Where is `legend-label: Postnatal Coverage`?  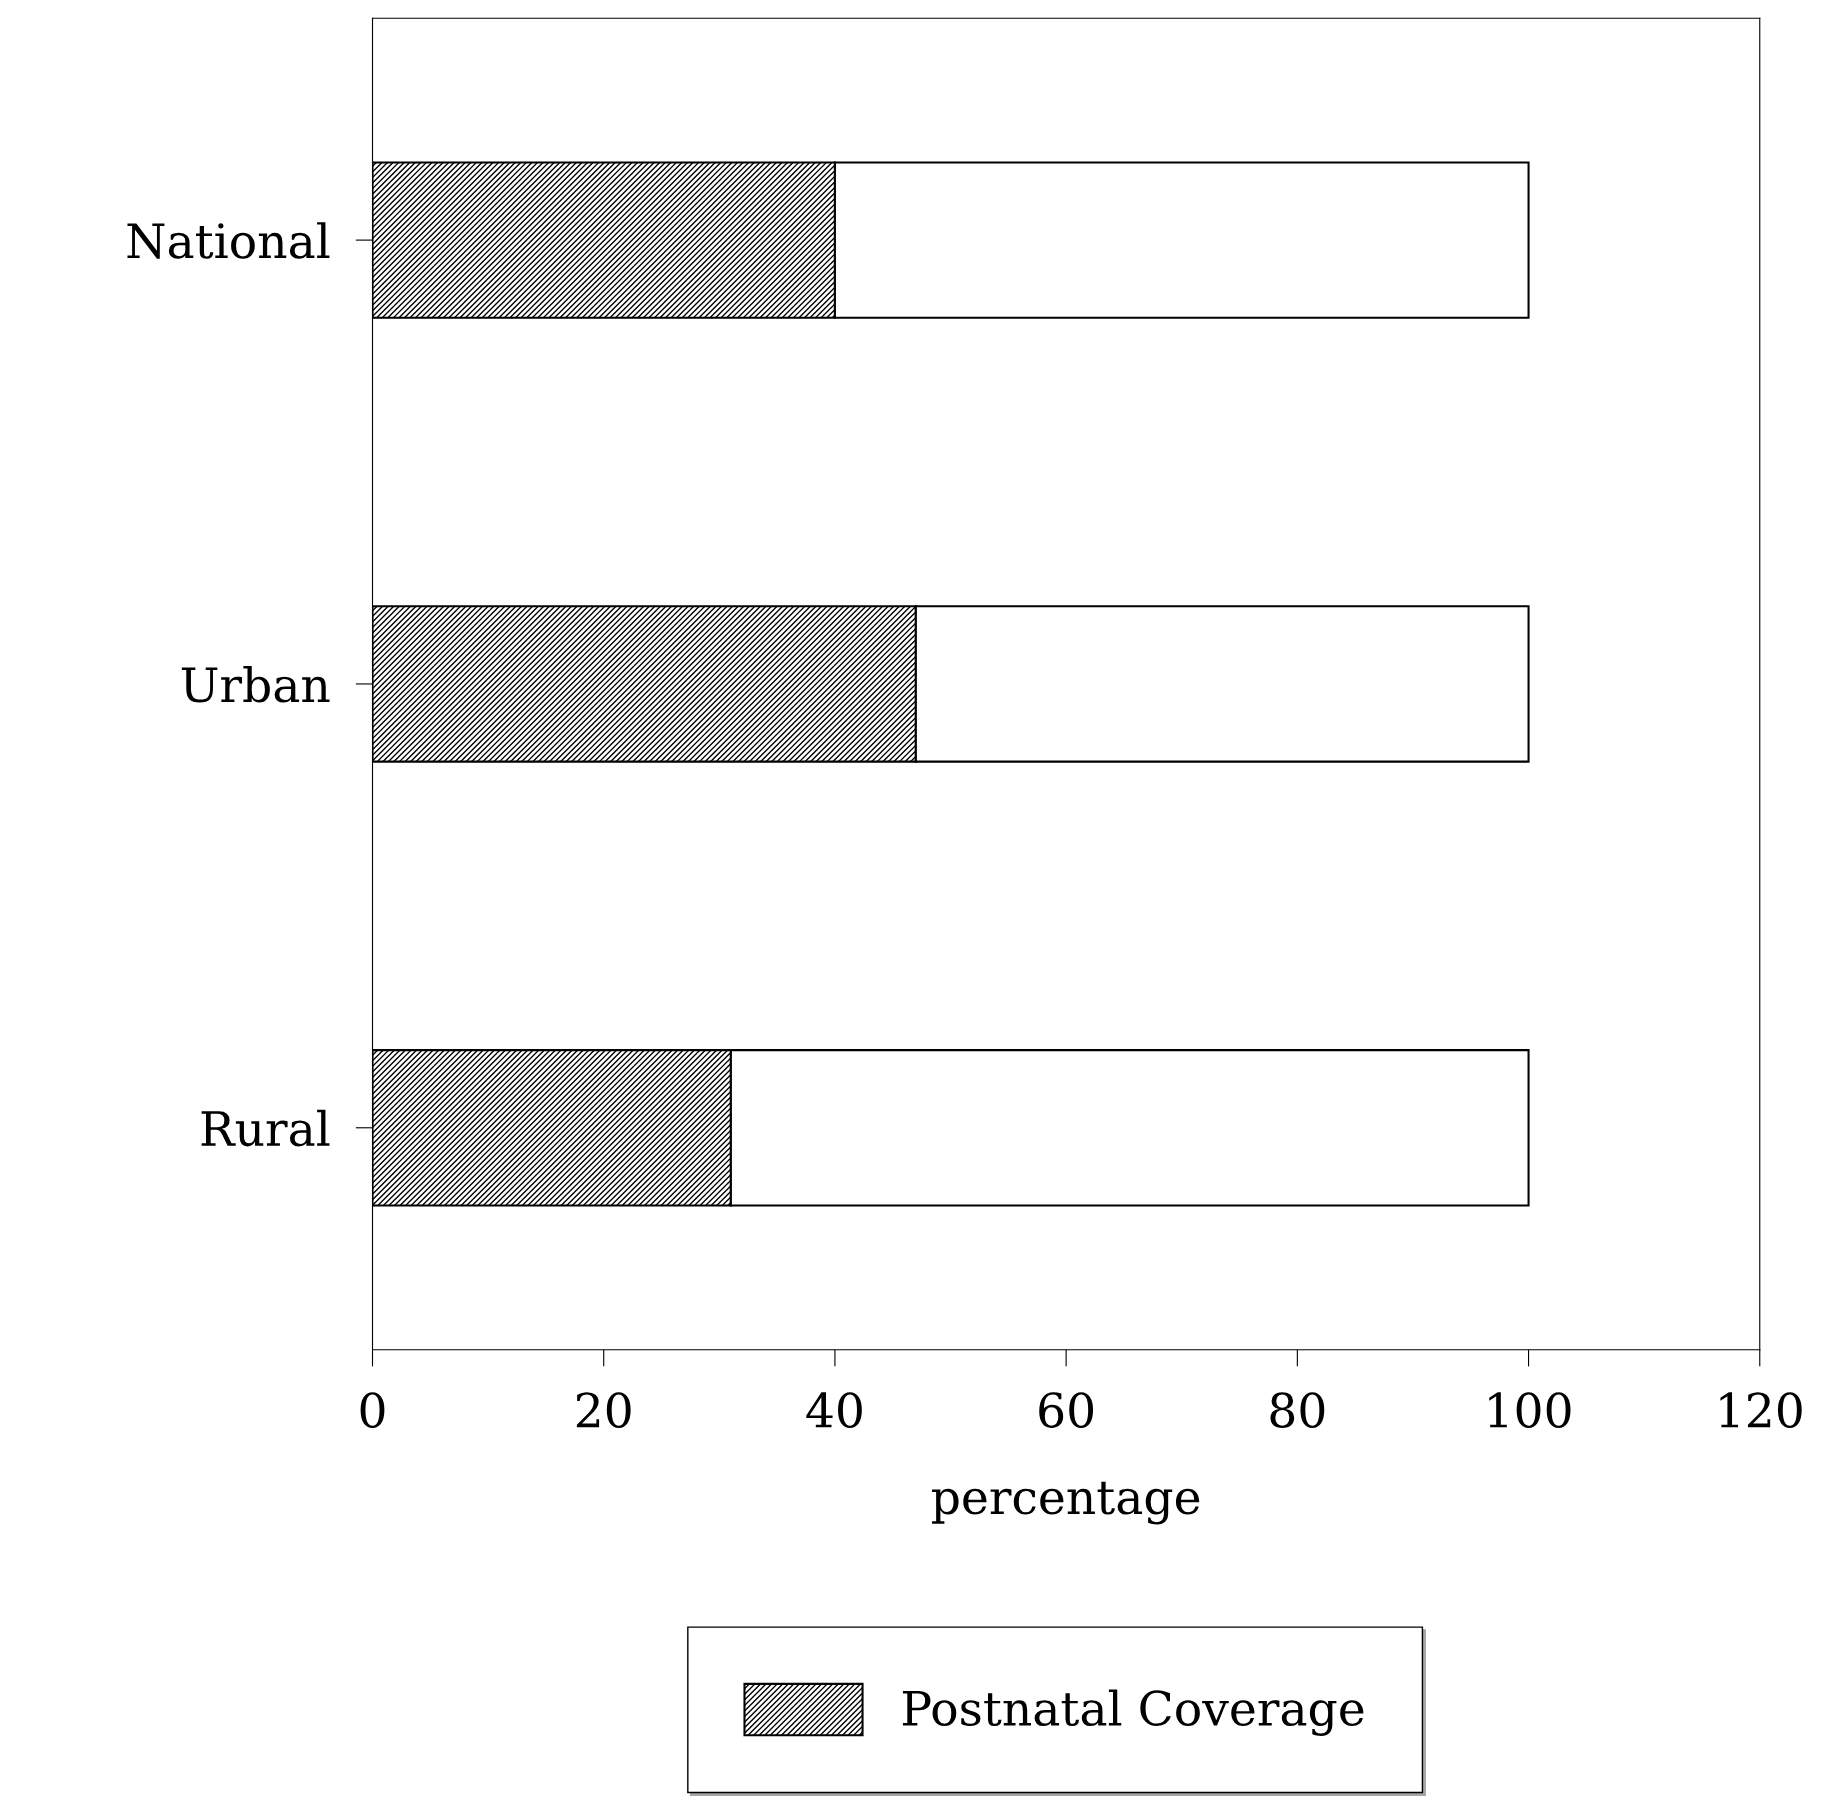
legend-label: Postnatal Coverage is located at coordinates (1133, 1712).